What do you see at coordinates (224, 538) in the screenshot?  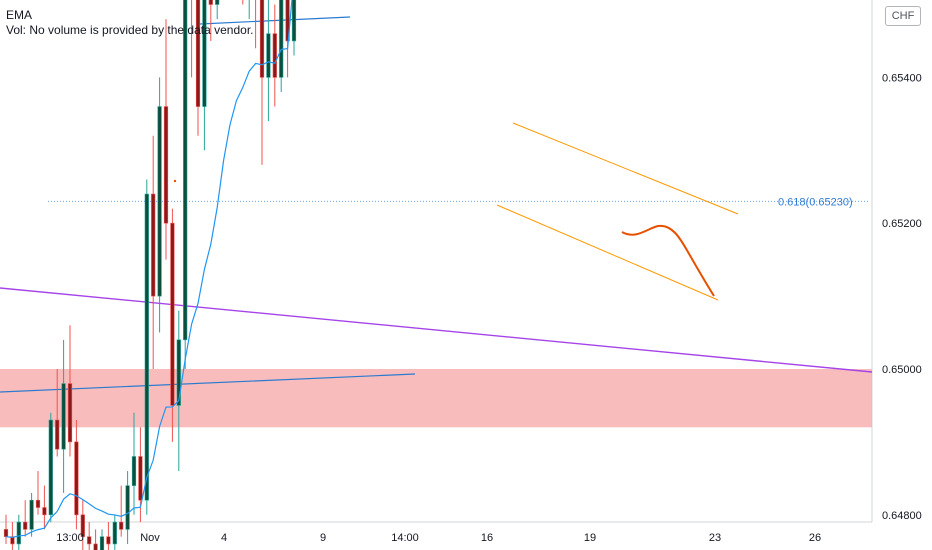 I see `time-tick-label: 4` at bounding box center [224, 538].